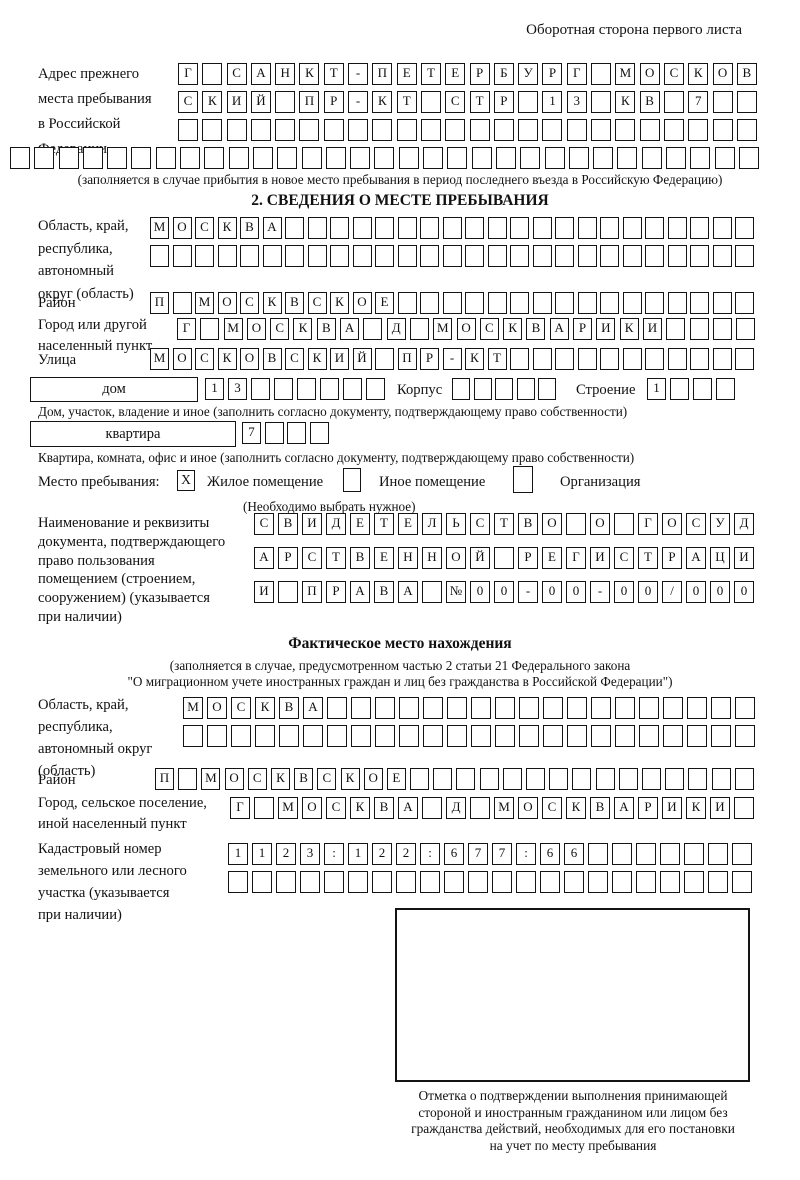 This screenshot has width=800, height=1180. What do you see at coordinates (336, 592) in the screenshot?
I see `char-cell: Р` at bounding box center [336, 592].